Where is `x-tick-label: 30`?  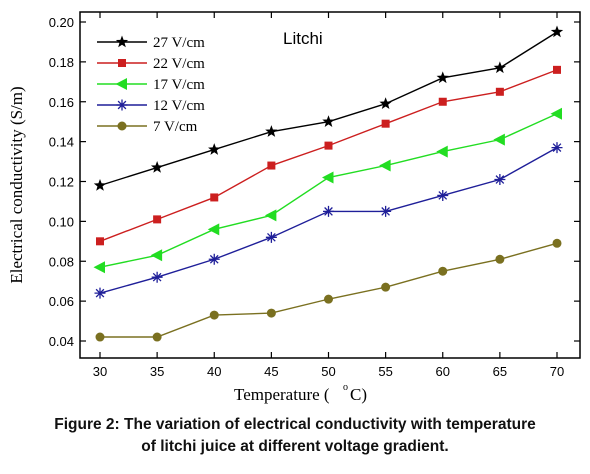
x-tick-label: 30 is located at coordinates (100, 371).